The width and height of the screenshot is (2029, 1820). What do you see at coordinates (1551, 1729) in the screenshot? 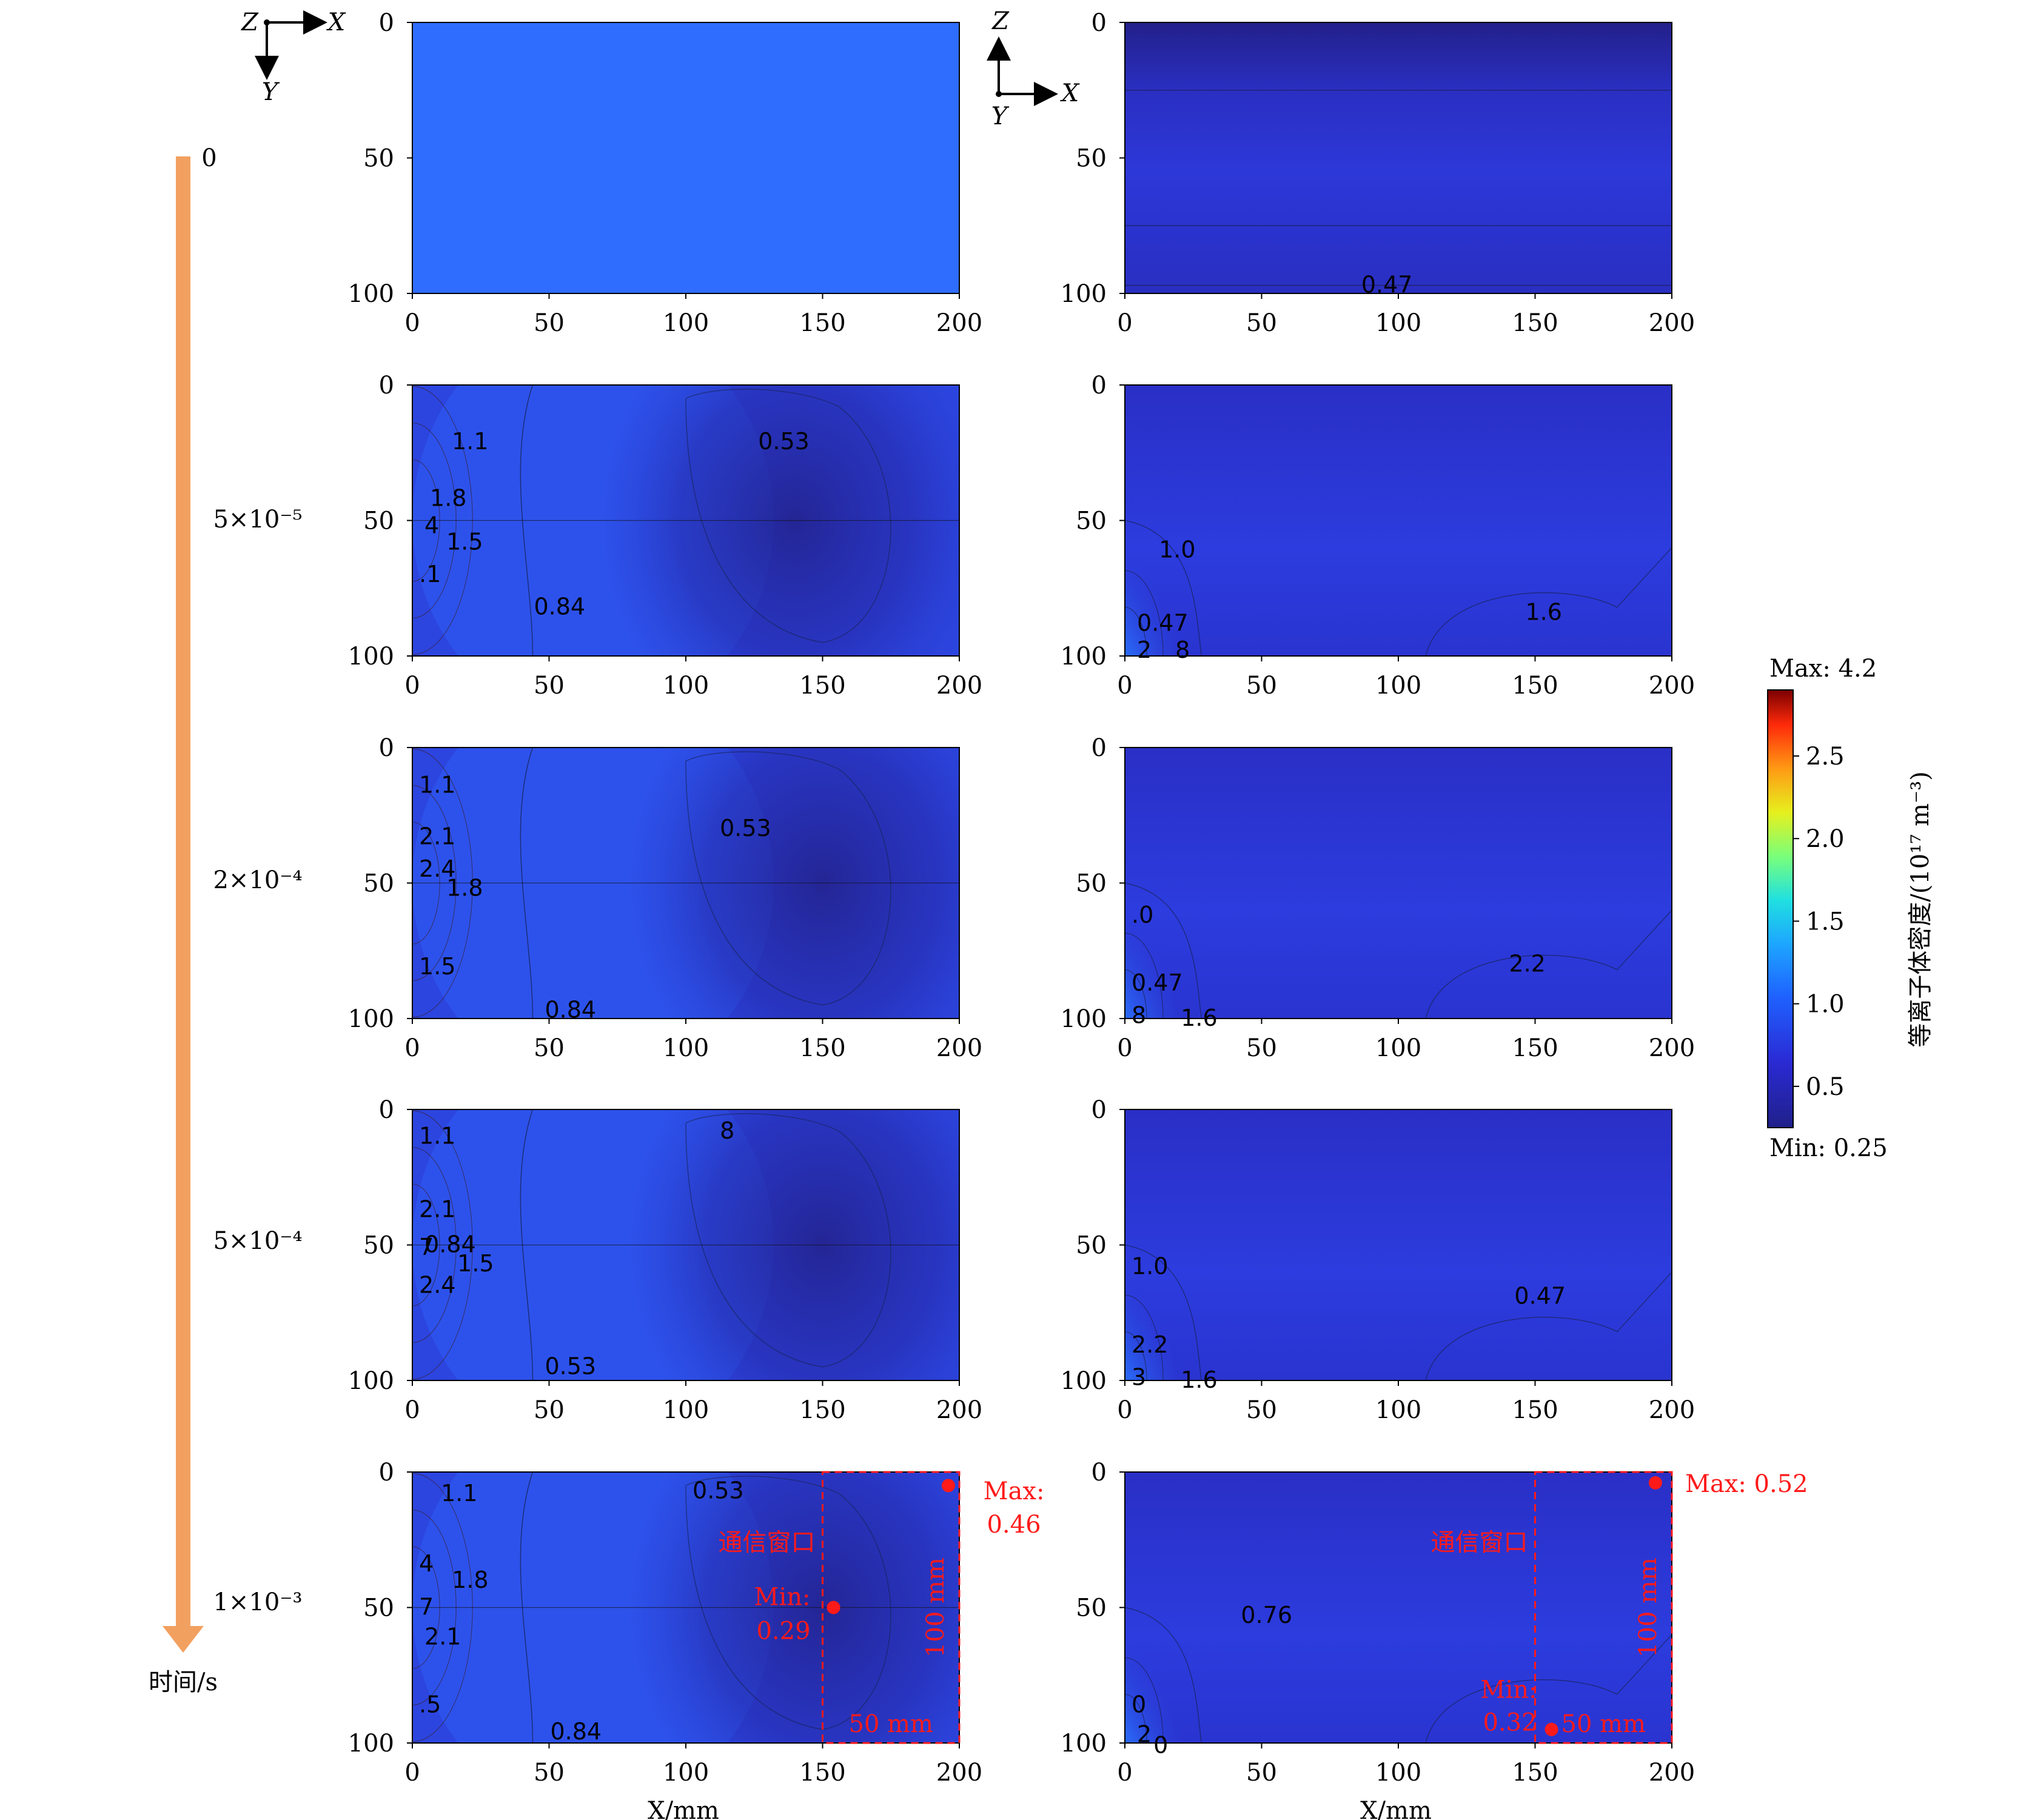
I see `min-marker` at bounding box center [1551, 1729].